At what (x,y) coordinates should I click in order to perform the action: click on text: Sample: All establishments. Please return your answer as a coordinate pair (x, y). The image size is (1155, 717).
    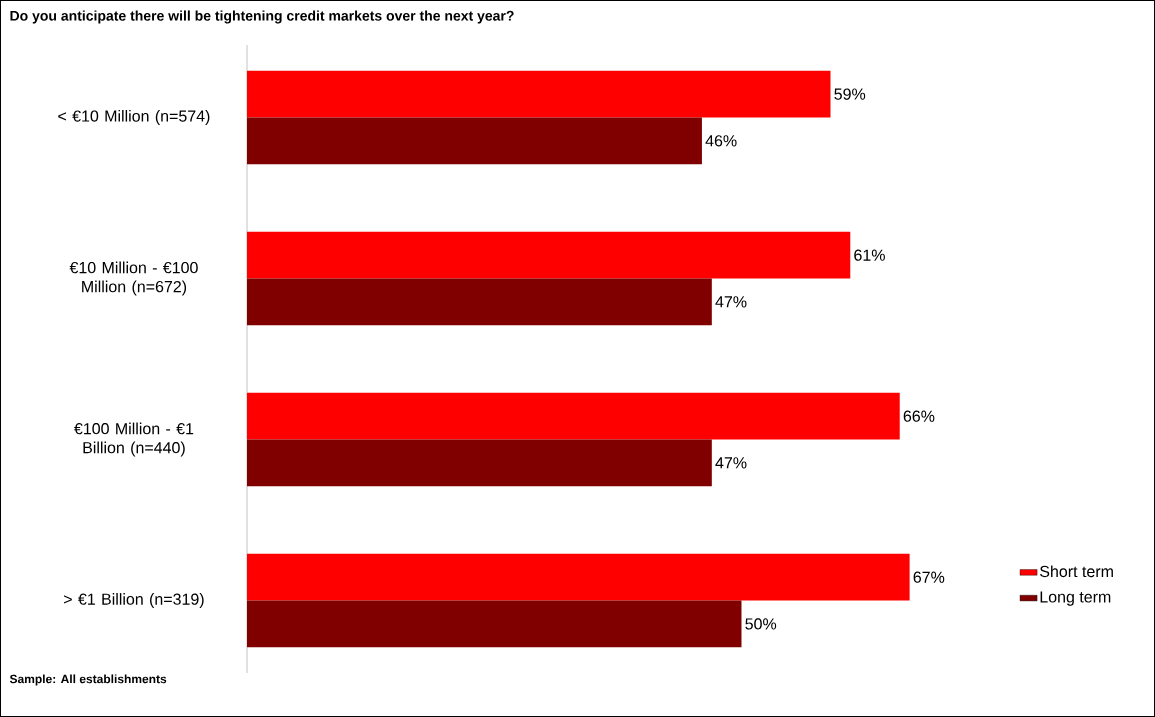
    Looking at the image, I should click on (88, 680).